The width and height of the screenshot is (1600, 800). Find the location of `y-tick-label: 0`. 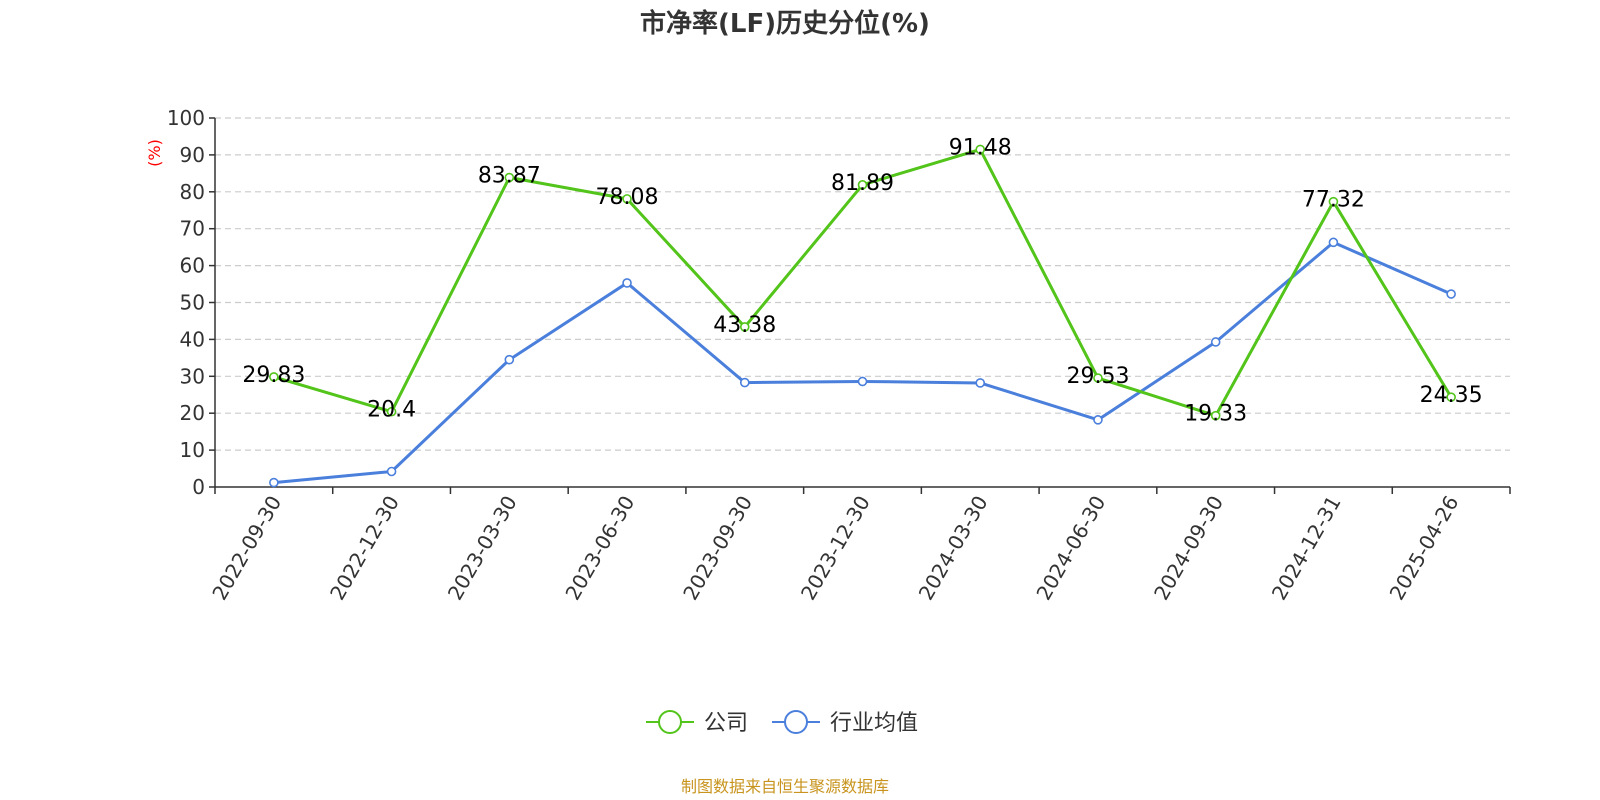

y-tick-label: 0 is located at coordinates (198, 487).